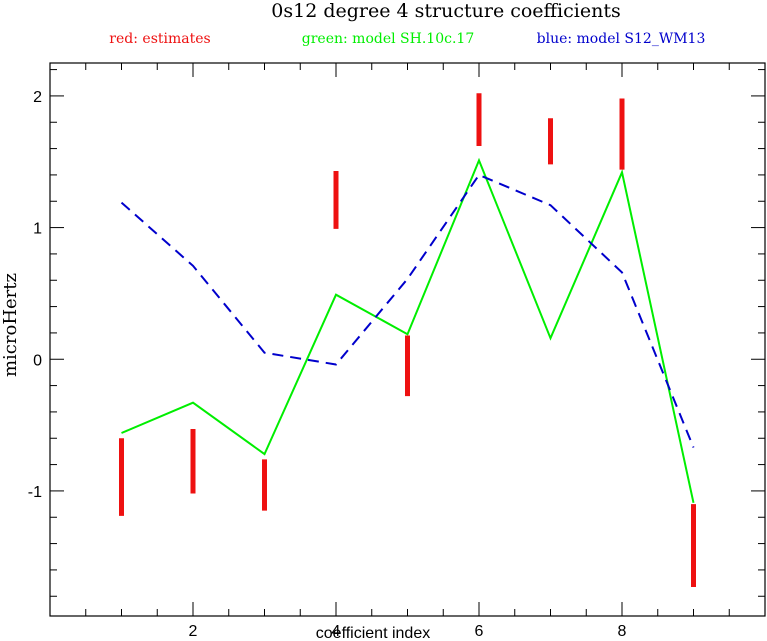 This screenshot has width=767, height=641. I want to click on x-tick-label: 4, so click(336, 631).